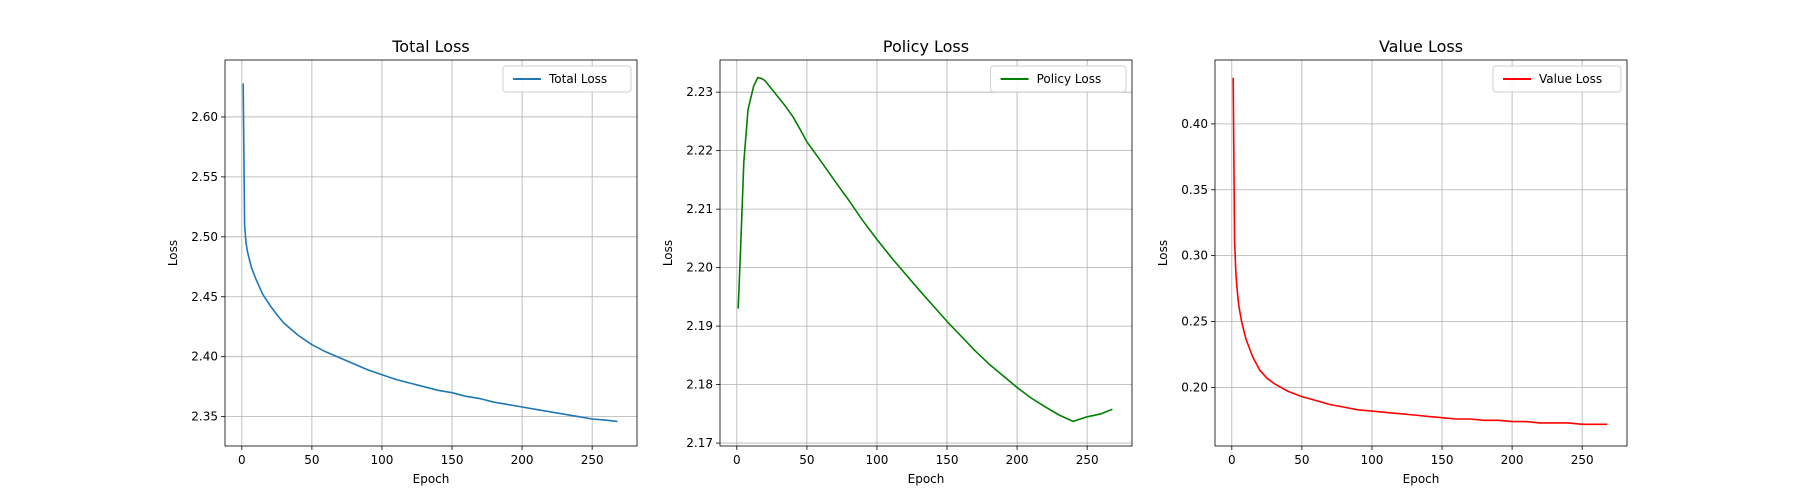  What do you see at coordinates (699, 151) in the screenshot?
I see `y-tick-label: 2.22` at bounding box center [699, 151].